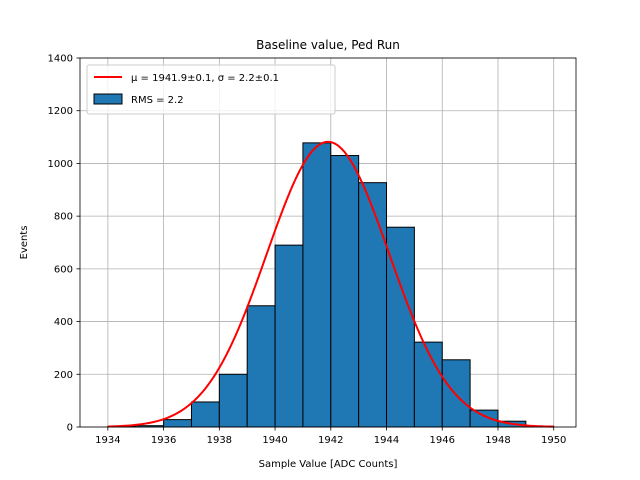 This screenshot has height=480, width=640. I want to click on chart-title: Baseline value, Ped Run, so click(328, 45).